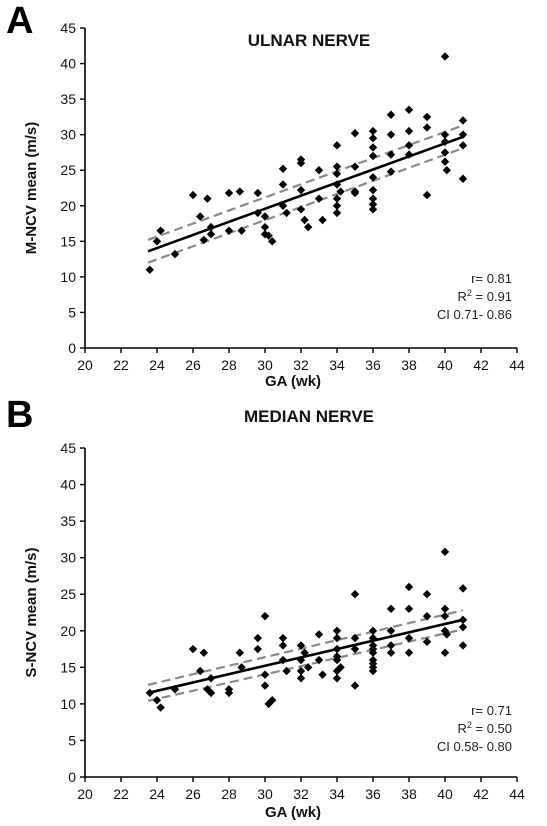  I want to click on x-tick-label: 30, so click(265, 794).